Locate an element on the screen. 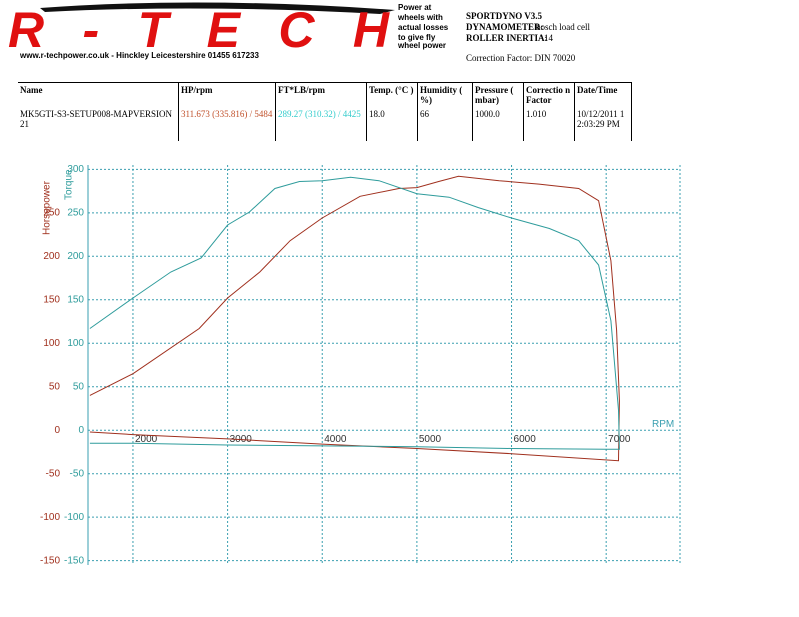 The image size is (799, 617). x-tick-label: 6000 is located at coordinates (525, 439).